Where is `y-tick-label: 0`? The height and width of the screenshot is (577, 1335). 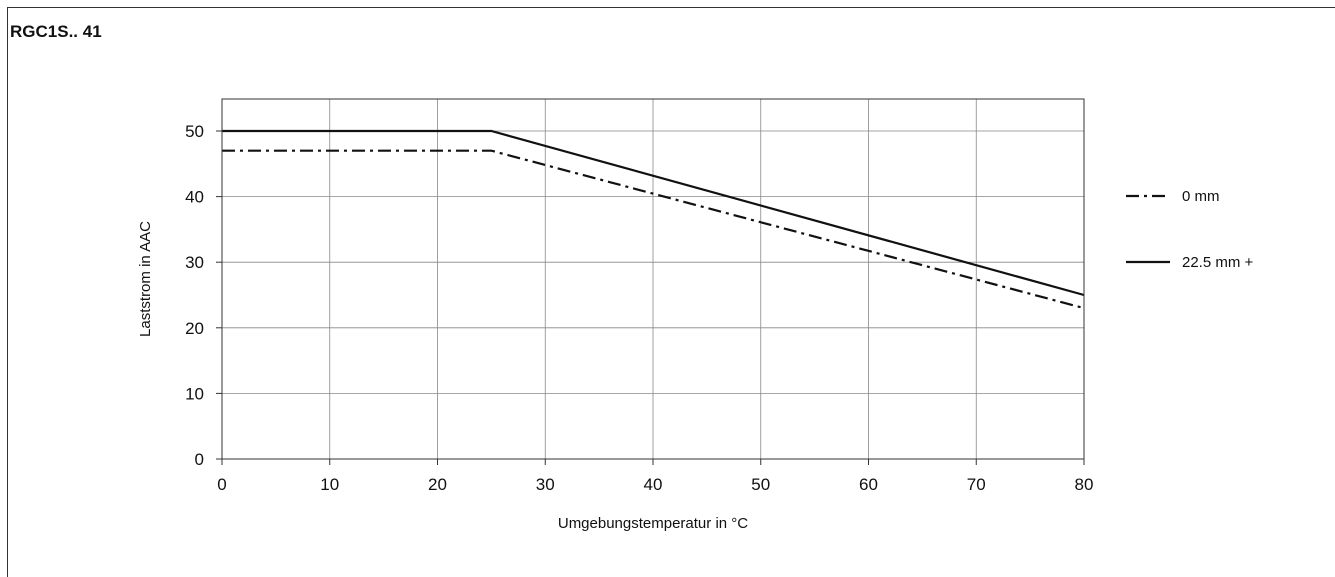
y-tick-label: 0 is located at coordinates (199, 459).